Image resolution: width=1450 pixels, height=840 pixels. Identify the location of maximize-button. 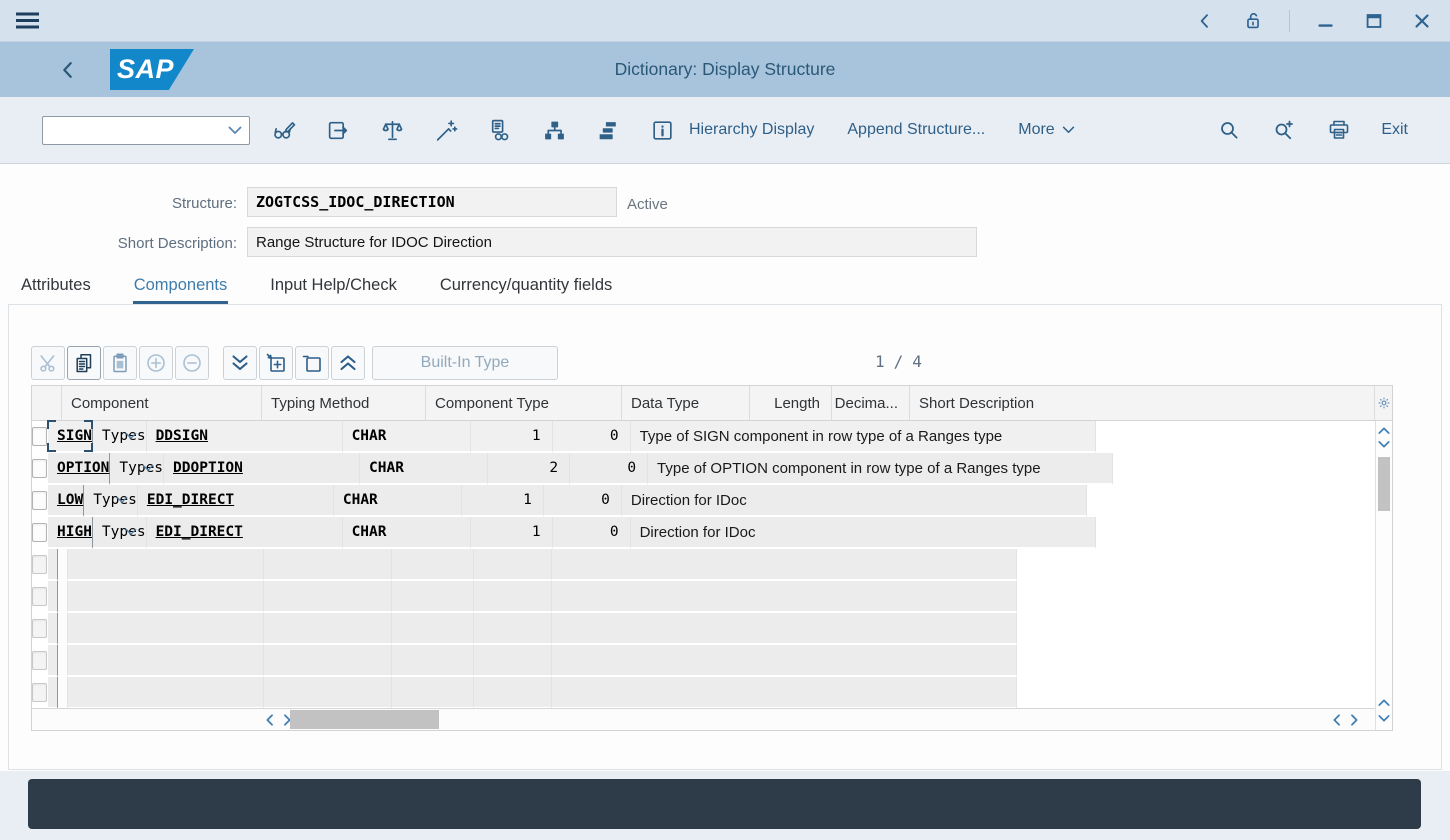
(1374, 21).